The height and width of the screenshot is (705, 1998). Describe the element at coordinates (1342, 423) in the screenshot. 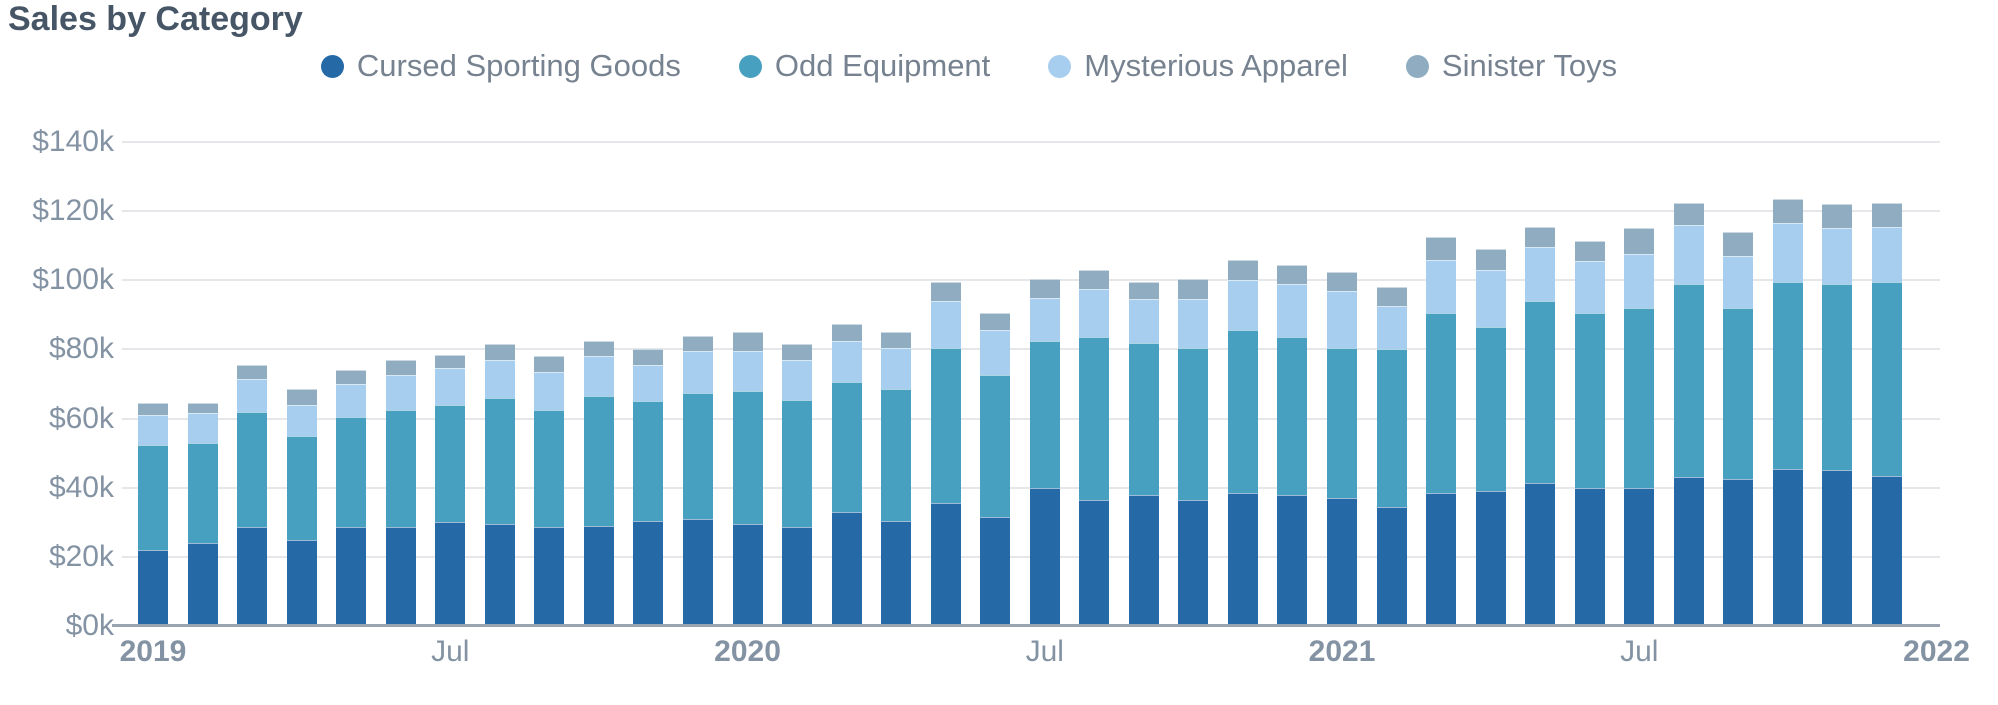

I see `bar-segment-2021-01-odd-equipment` at that location.